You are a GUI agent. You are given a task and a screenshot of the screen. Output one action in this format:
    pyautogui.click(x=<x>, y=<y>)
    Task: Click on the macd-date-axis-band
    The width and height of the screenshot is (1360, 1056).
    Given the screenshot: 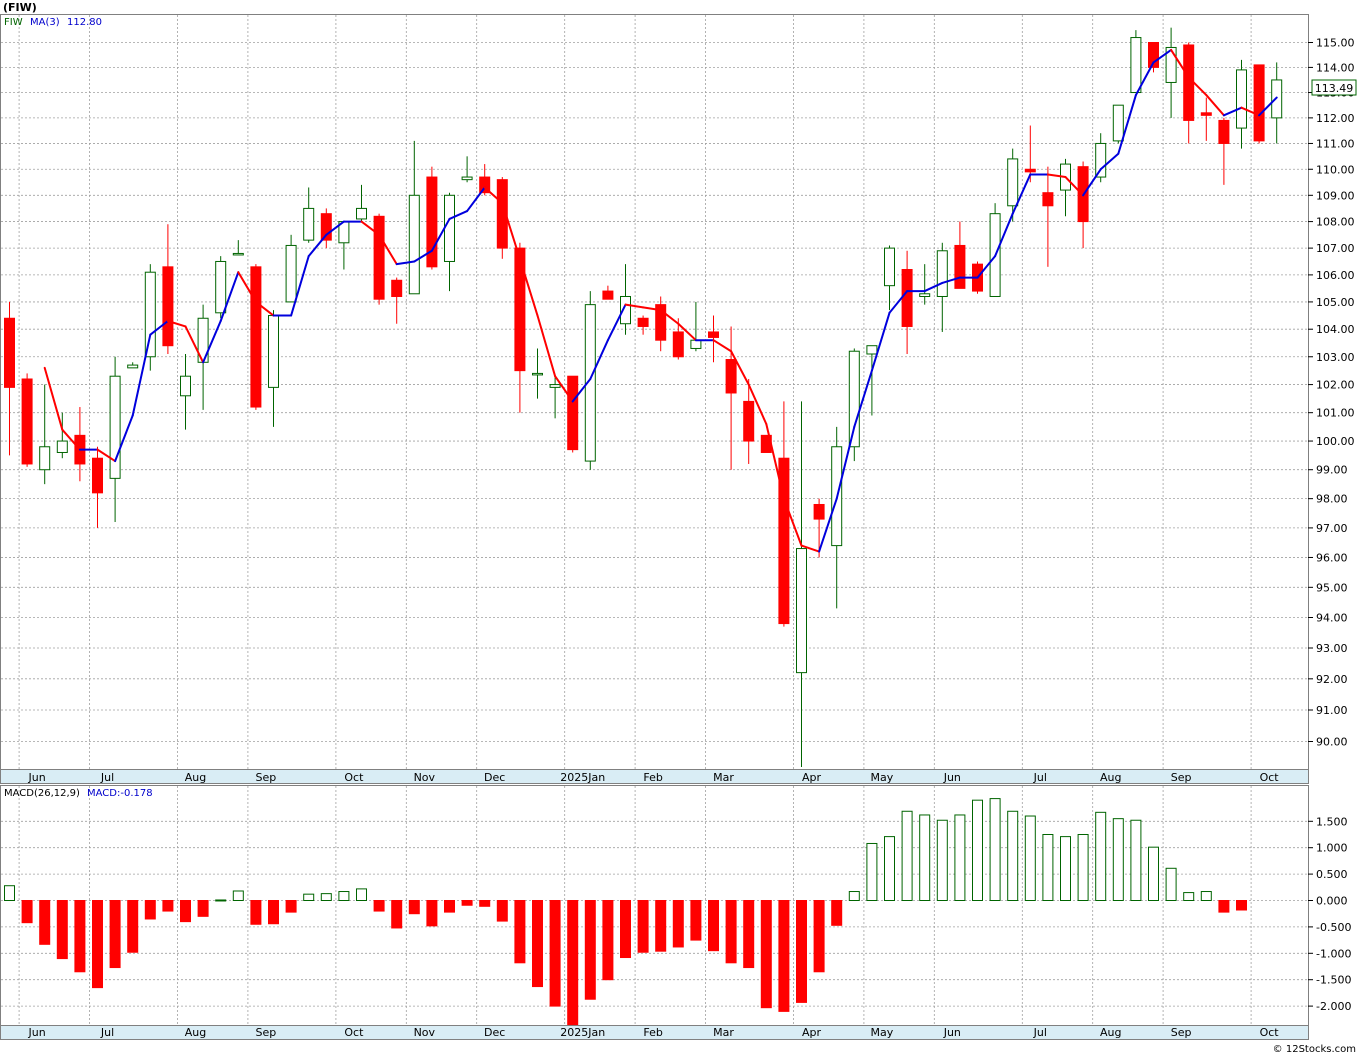 What is the action you would take?
    pyautogui.click(x=654, y=1032)
    